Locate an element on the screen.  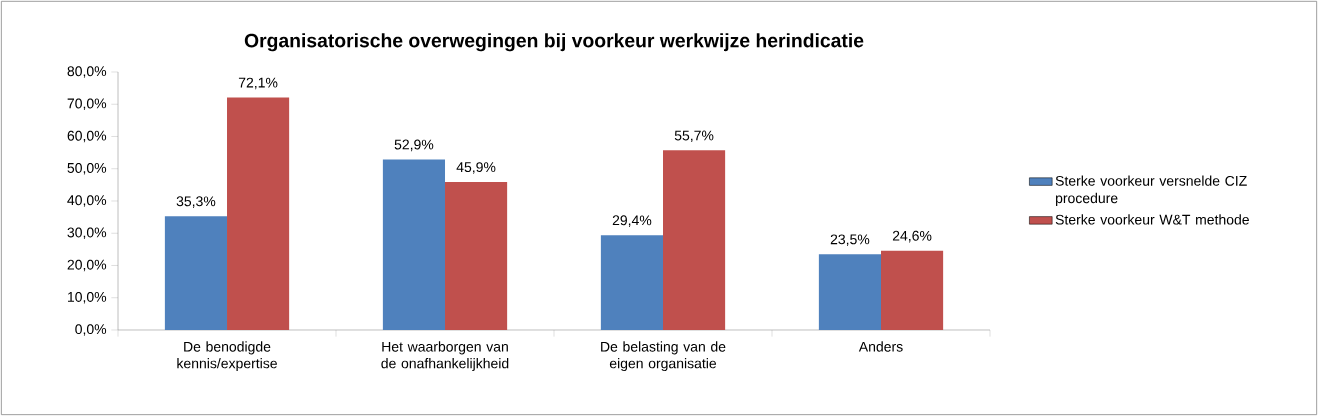
y-tick-label: 40,0% is located at coordinates (87, 201).